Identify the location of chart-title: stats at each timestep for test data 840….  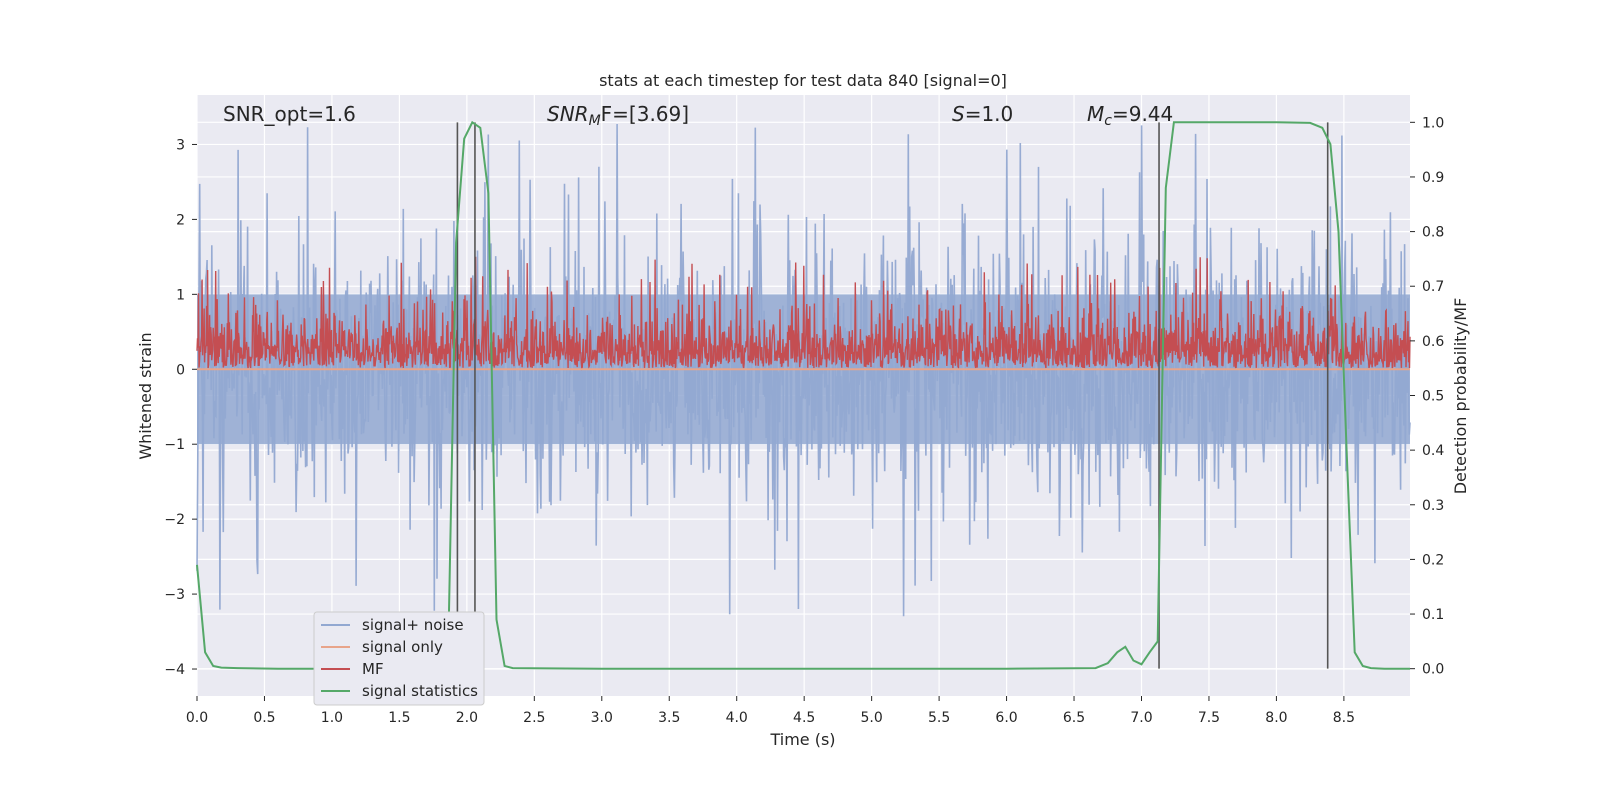
(803, 80).